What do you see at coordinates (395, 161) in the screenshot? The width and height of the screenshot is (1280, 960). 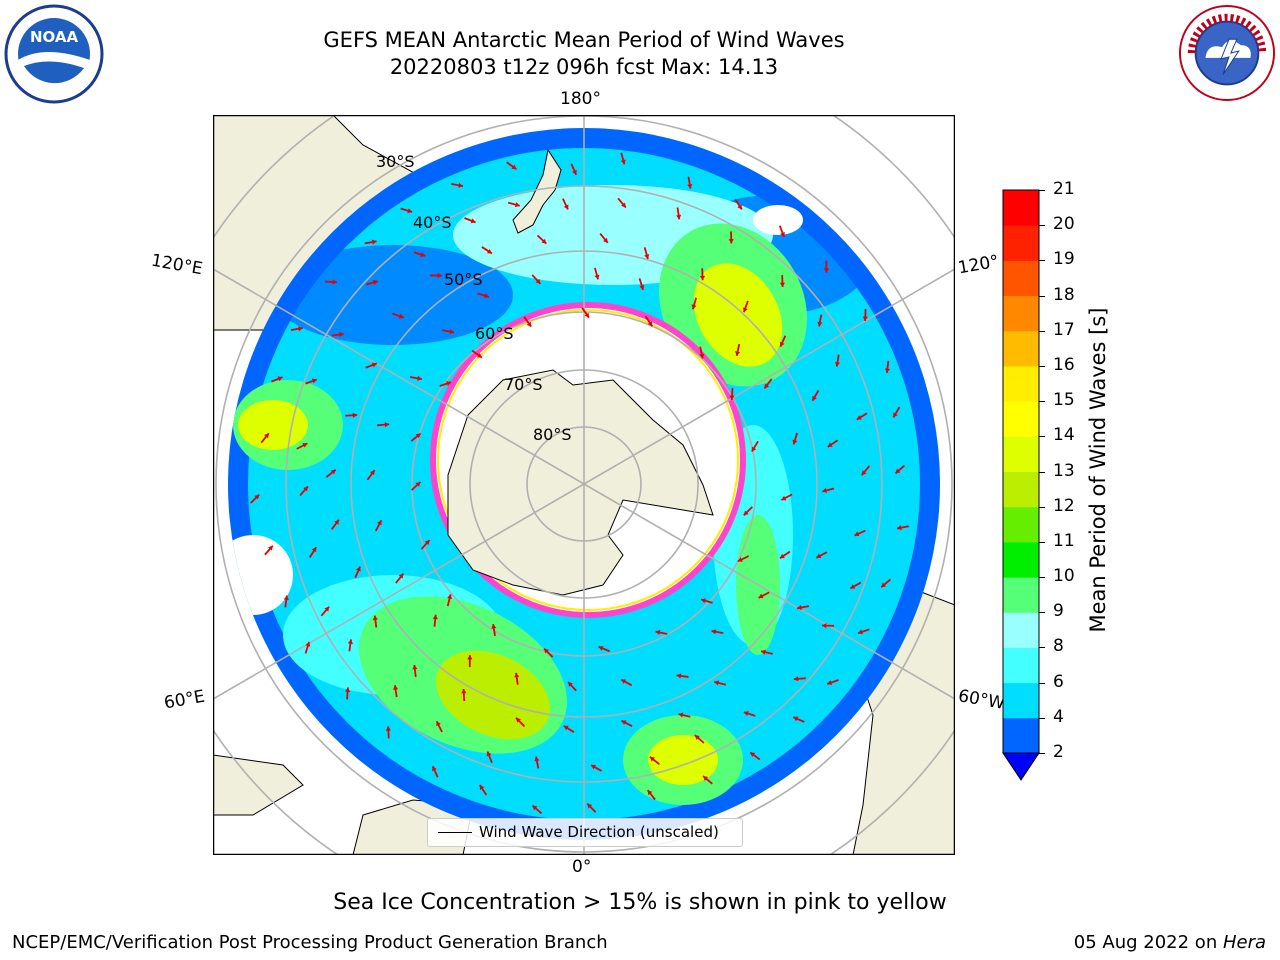 I see `lat-label-30s: 30°S` at bounding box center [395, 161].